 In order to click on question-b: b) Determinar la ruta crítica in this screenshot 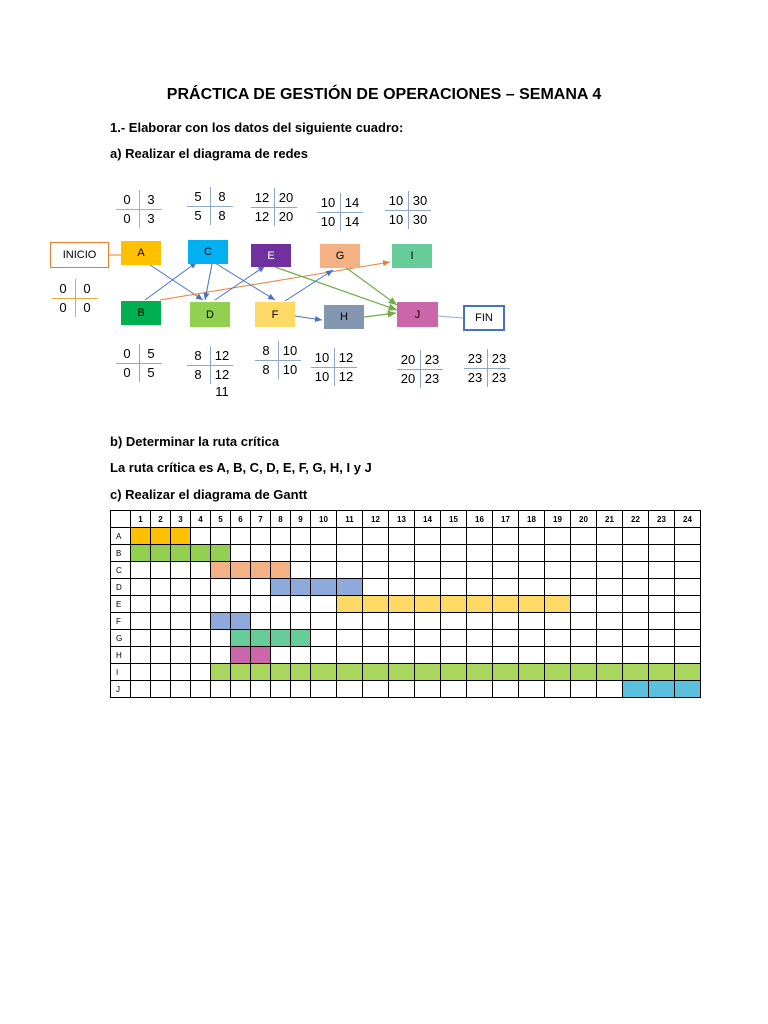, I will do `click(195, 441)`.